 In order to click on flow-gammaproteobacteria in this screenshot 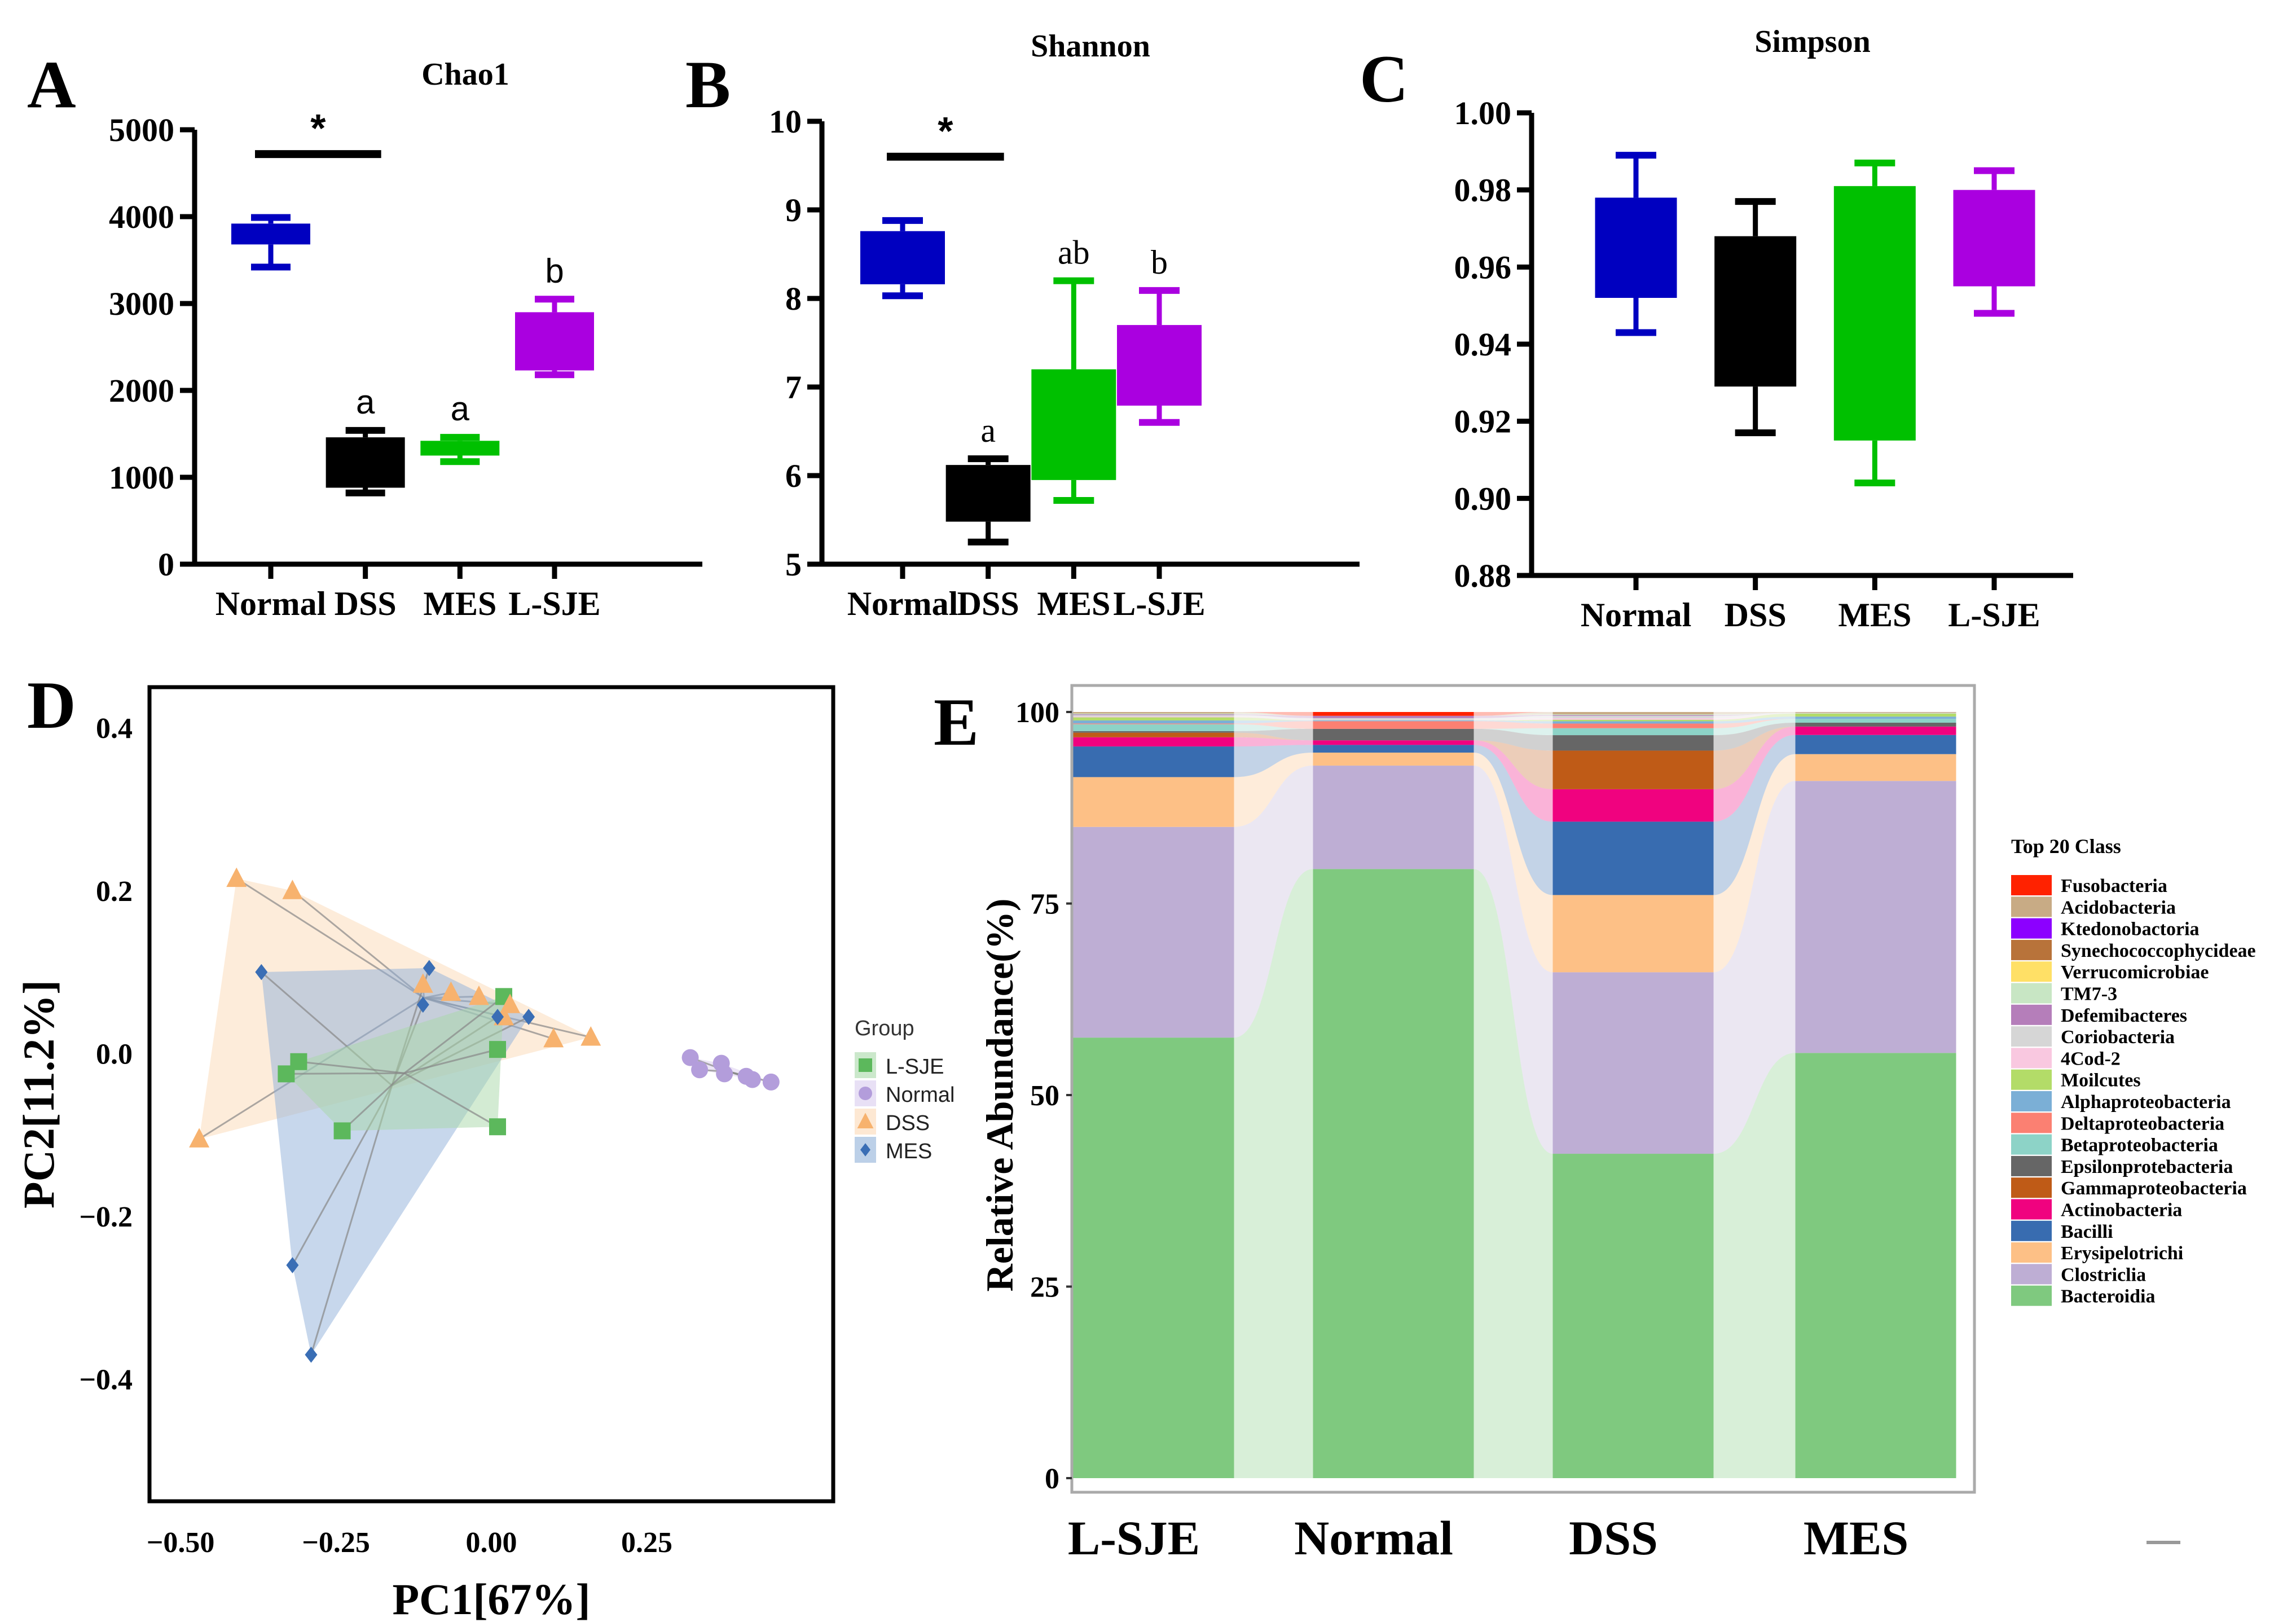, I will do `click(1513, 764)`.